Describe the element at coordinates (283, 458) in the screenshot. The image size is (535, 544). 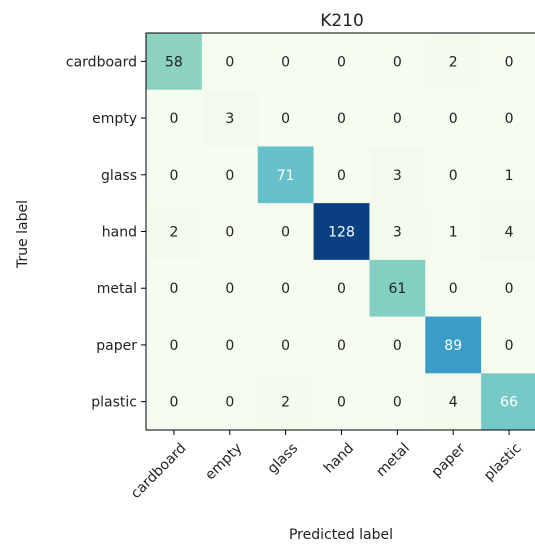
I see `x-tick-label: glass` at that location.